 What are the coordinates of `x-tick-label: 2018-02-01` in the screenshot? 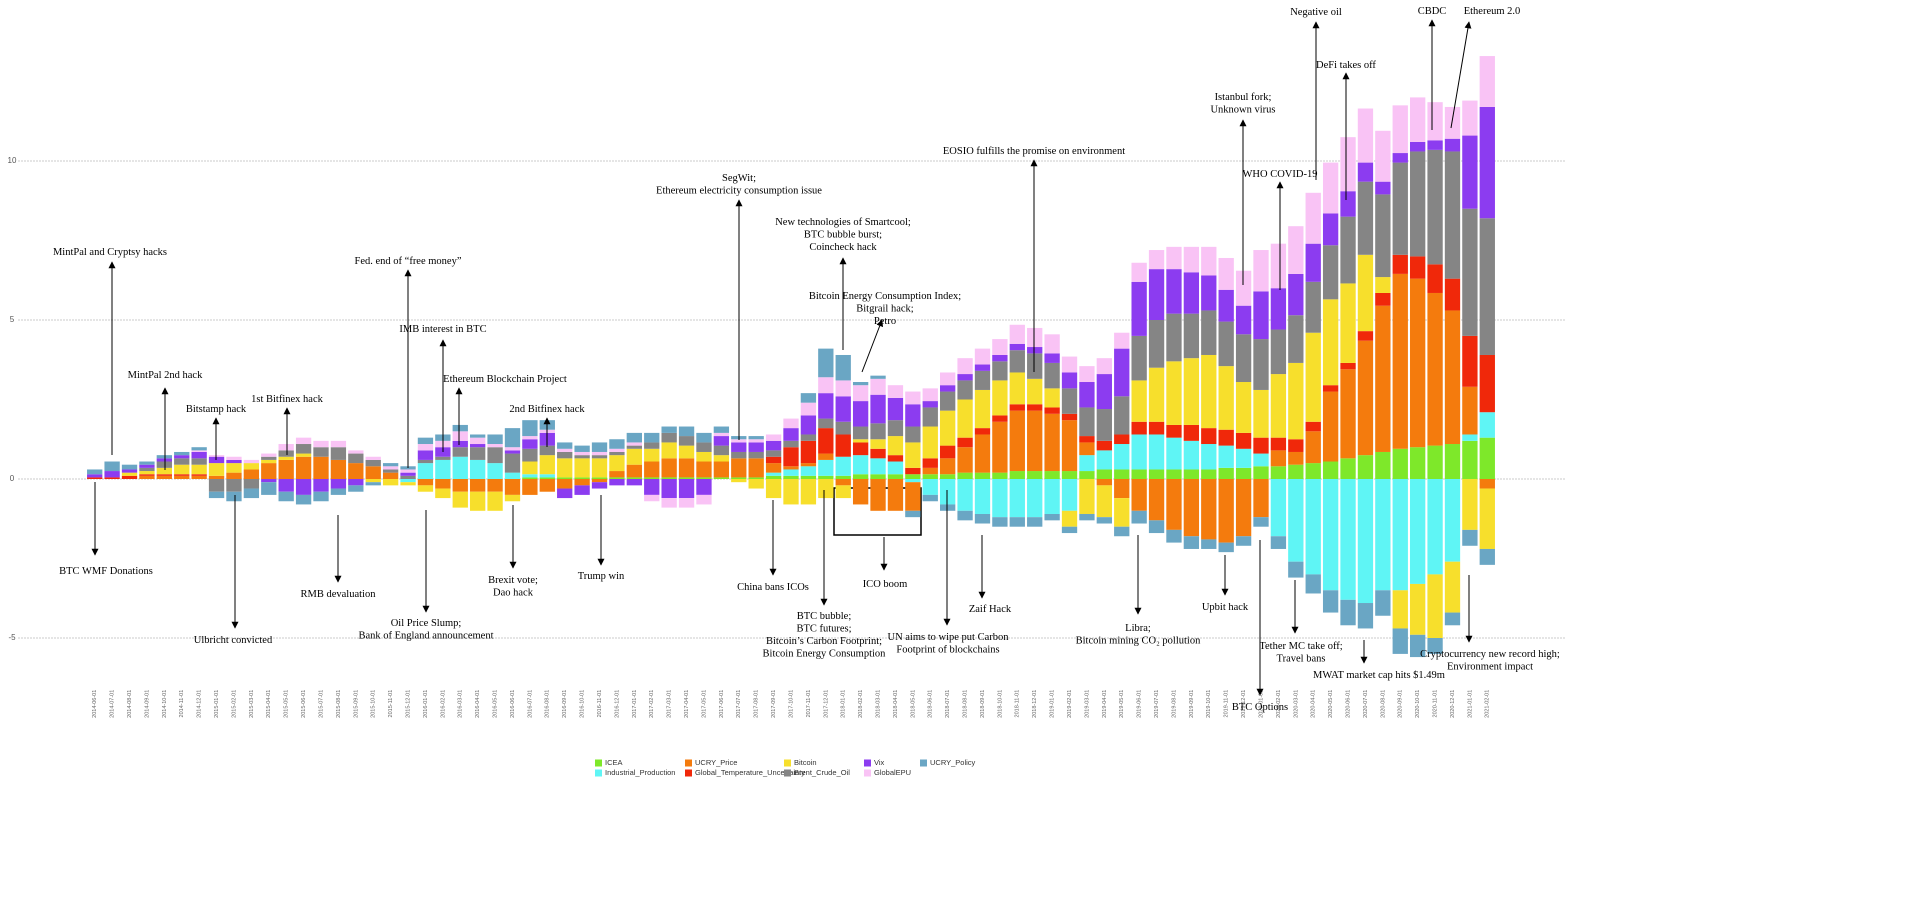 It's located at (861, 704).